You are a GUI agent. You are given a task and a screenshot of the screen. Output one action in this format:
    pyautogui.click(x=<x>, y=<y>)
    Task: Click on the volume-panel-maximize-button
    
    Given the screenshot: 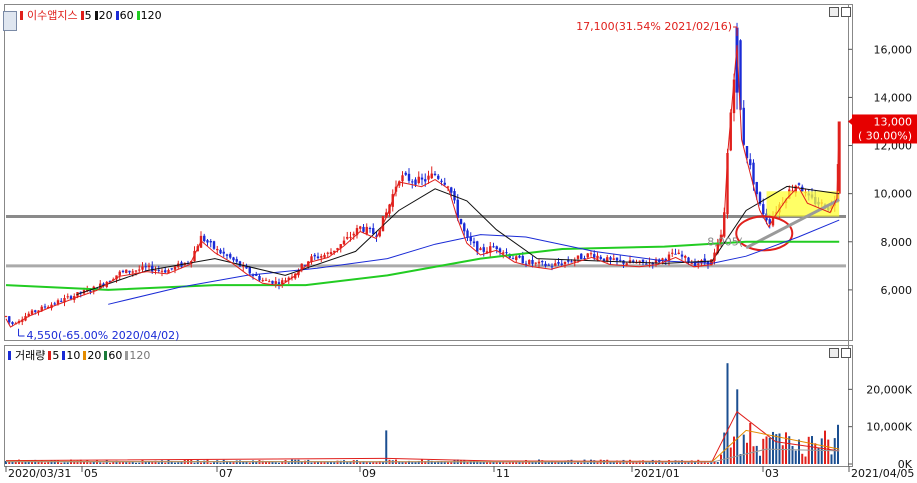 What is the action you would take?
    pyautogui.click(x=834, y=353)
    